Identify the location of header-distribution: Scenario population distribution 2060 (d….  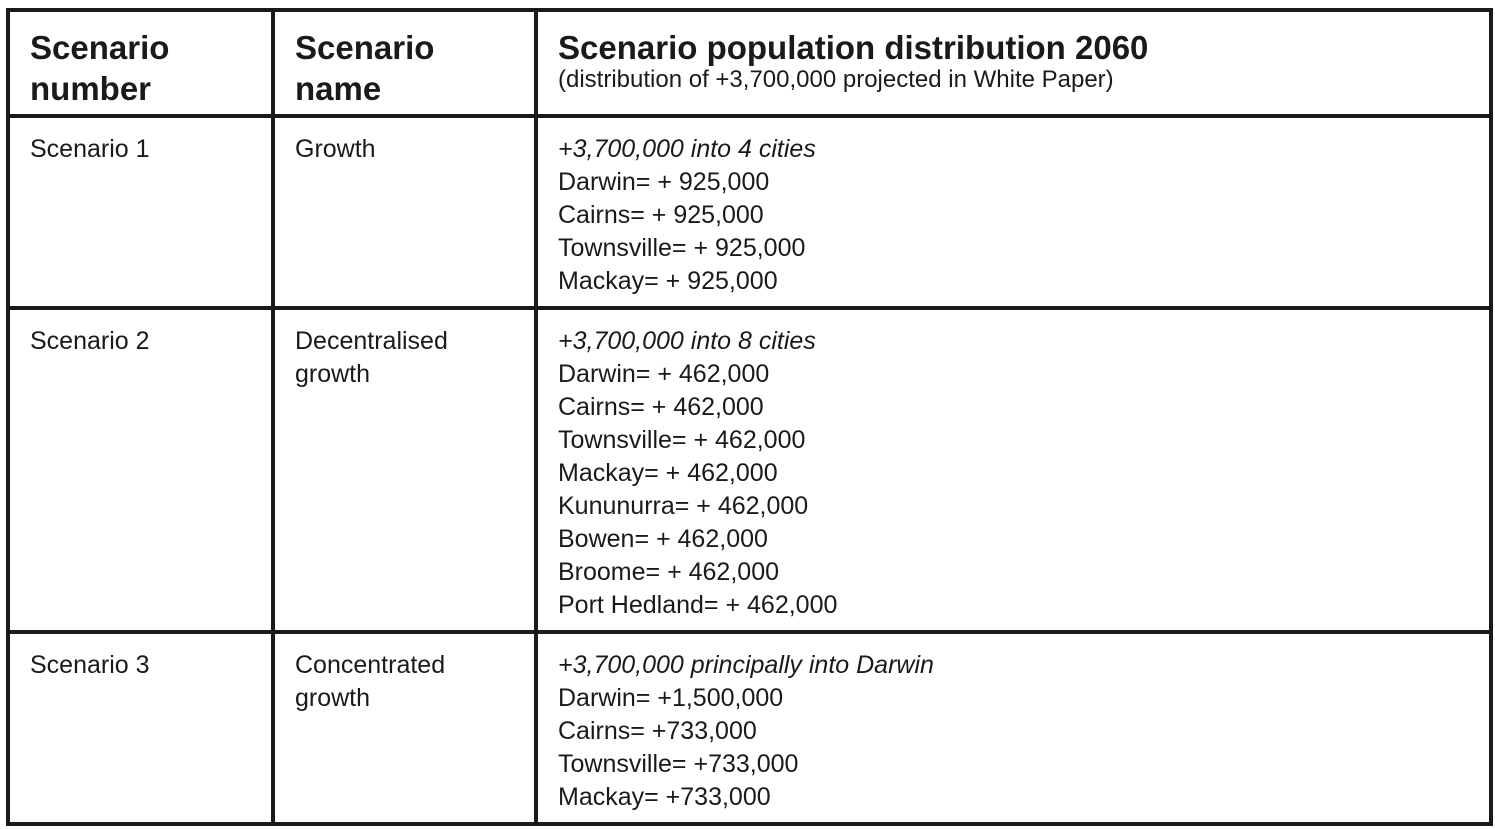
(1013, 63).